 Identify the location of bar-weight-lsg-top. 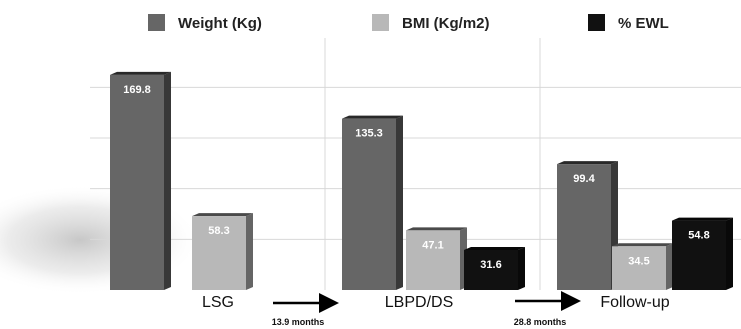
(140, 73).